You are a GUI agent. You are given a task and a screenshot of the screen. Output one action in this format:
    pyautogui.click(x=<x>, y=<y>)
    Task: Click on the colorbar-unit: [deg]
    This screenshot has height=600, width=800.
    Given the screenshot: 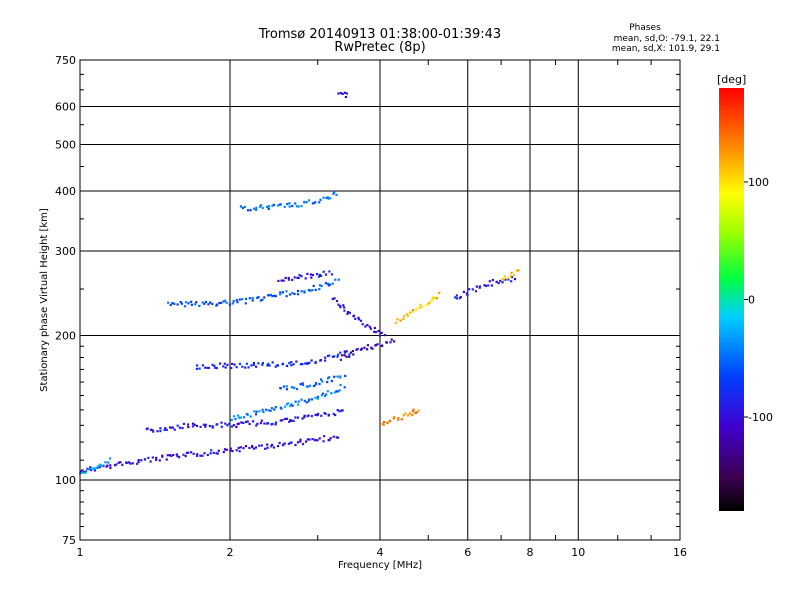 What is the action you would take?
    pyautogui.click(x=731, y=79)
    